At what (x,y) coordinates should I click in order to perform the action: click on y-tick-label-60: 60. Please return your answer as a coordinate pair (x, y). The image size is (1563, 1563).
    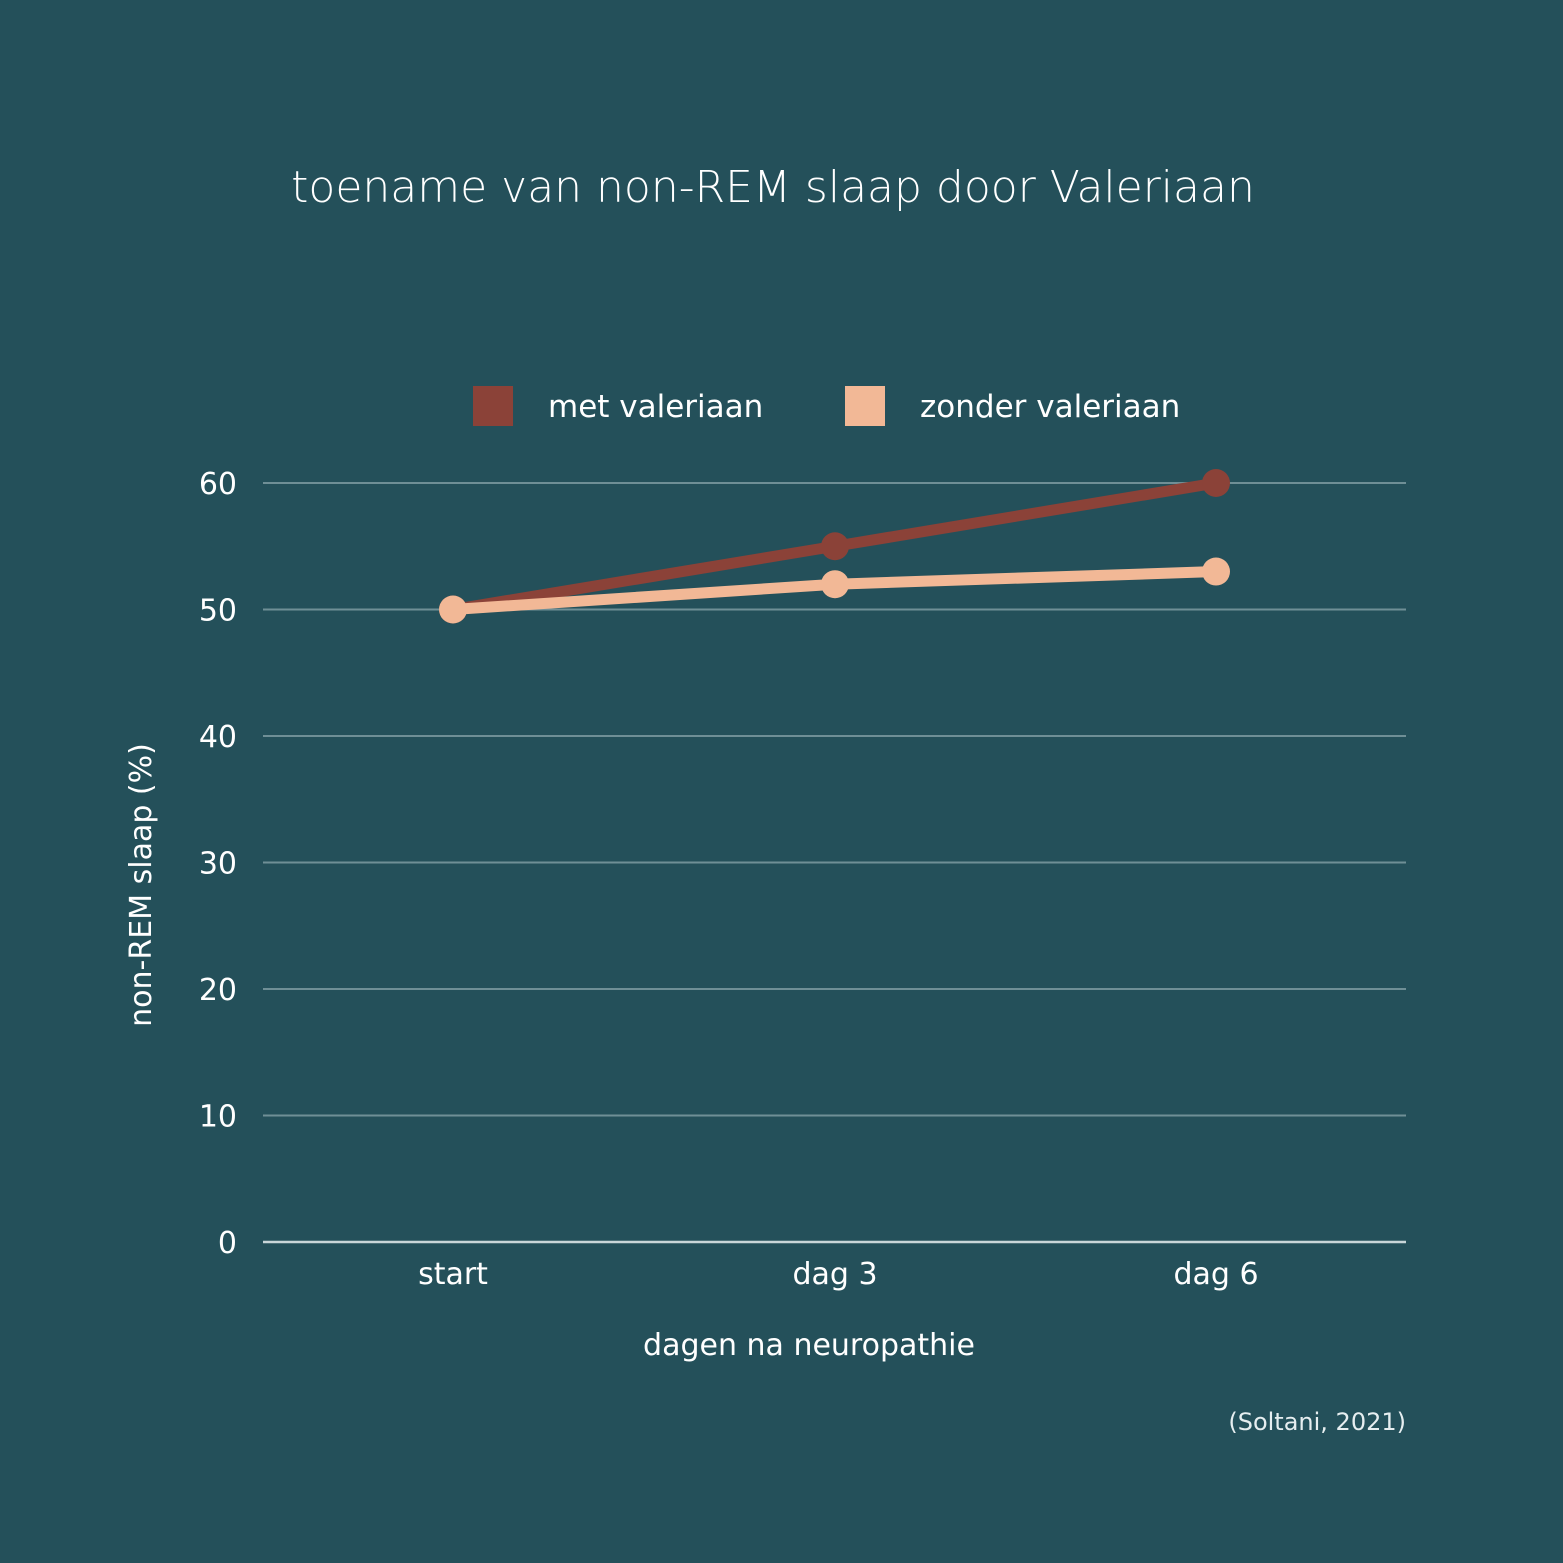
    Looking at the image, I should click on (218, 484).